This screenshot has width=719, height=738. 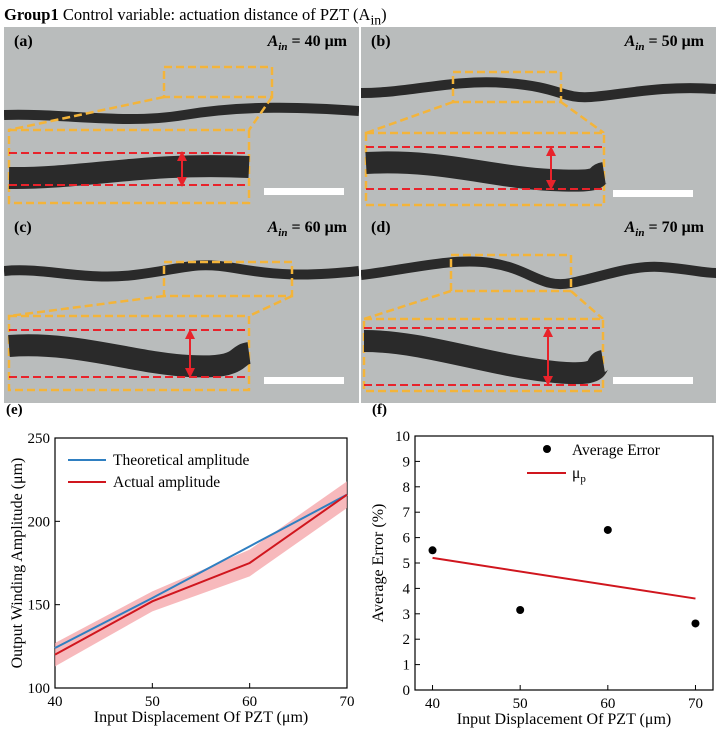 I want to click on amplitude-label-a: Ain = 40 μm, so click(x=307, y=43).